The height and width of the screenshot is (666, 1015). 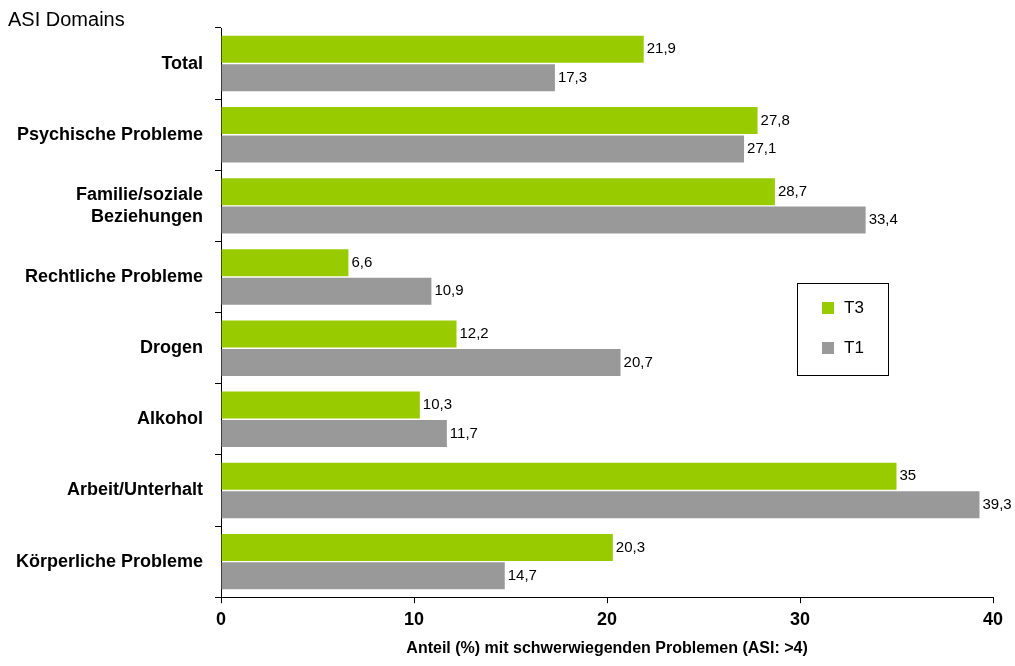 I want to click on x-tick-label: 20, so click(x=607, y=618).